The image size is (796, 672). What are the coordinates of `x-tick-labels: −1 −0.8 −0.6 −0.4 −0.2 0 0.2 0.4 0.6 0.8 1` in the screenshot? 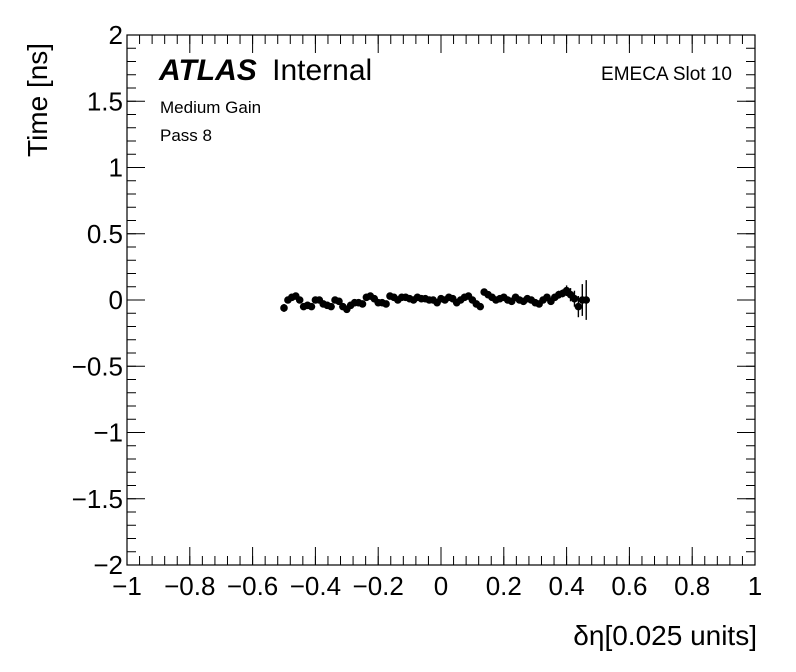 It's located at (437, 586).